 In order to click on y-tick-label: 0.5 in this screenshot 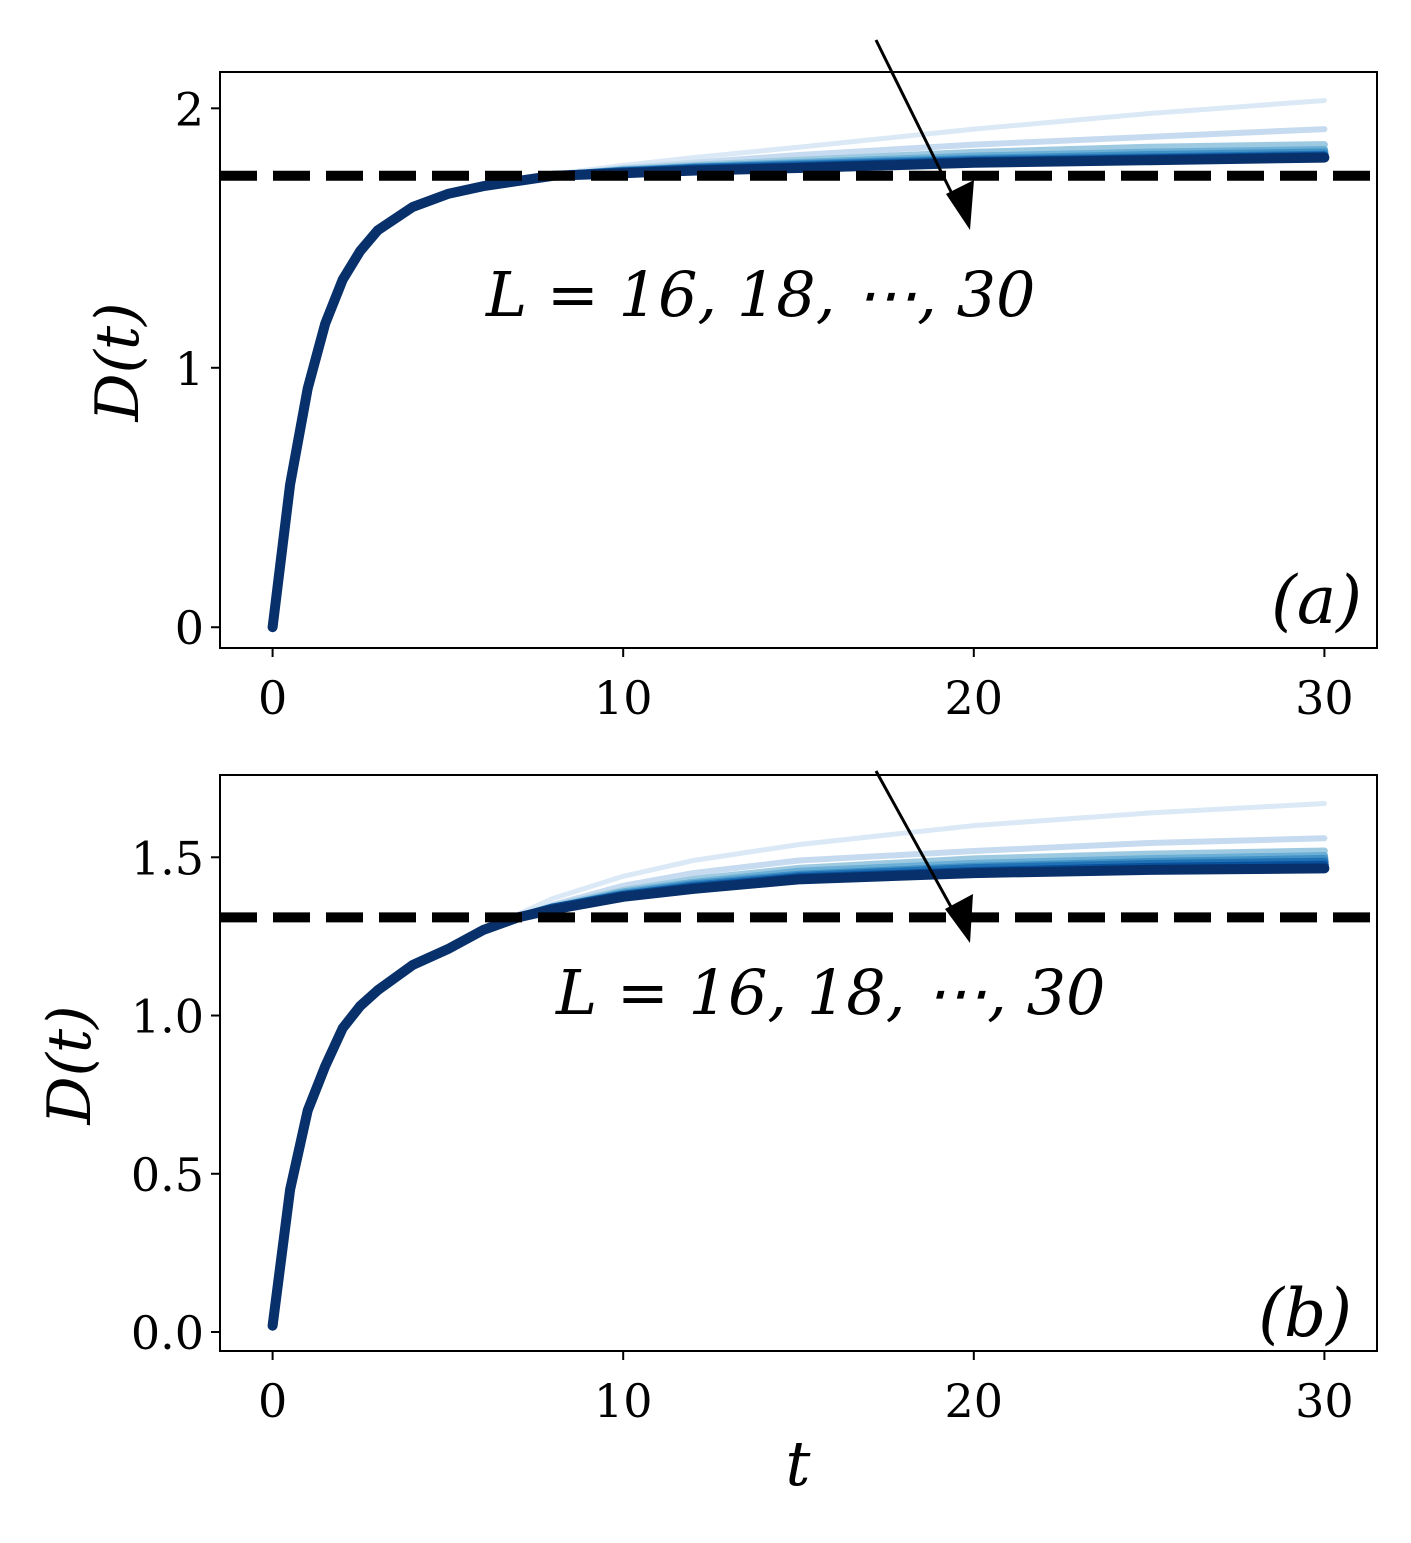, I will do `click(167, 1175)`.